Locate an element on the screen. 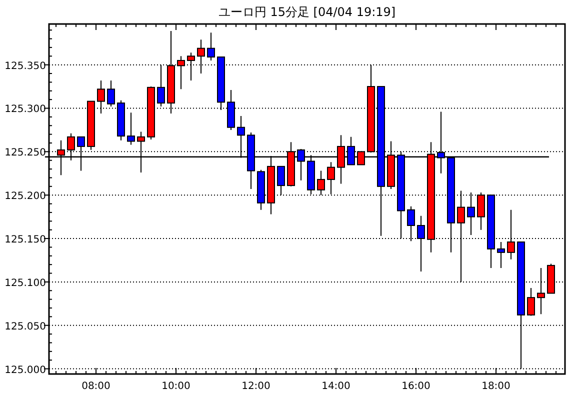 The width and height of the screenshot is (570, 398). chart-title: ユーロ円 15分足 [04/04 19:19] is located at coordinates (307, 12).